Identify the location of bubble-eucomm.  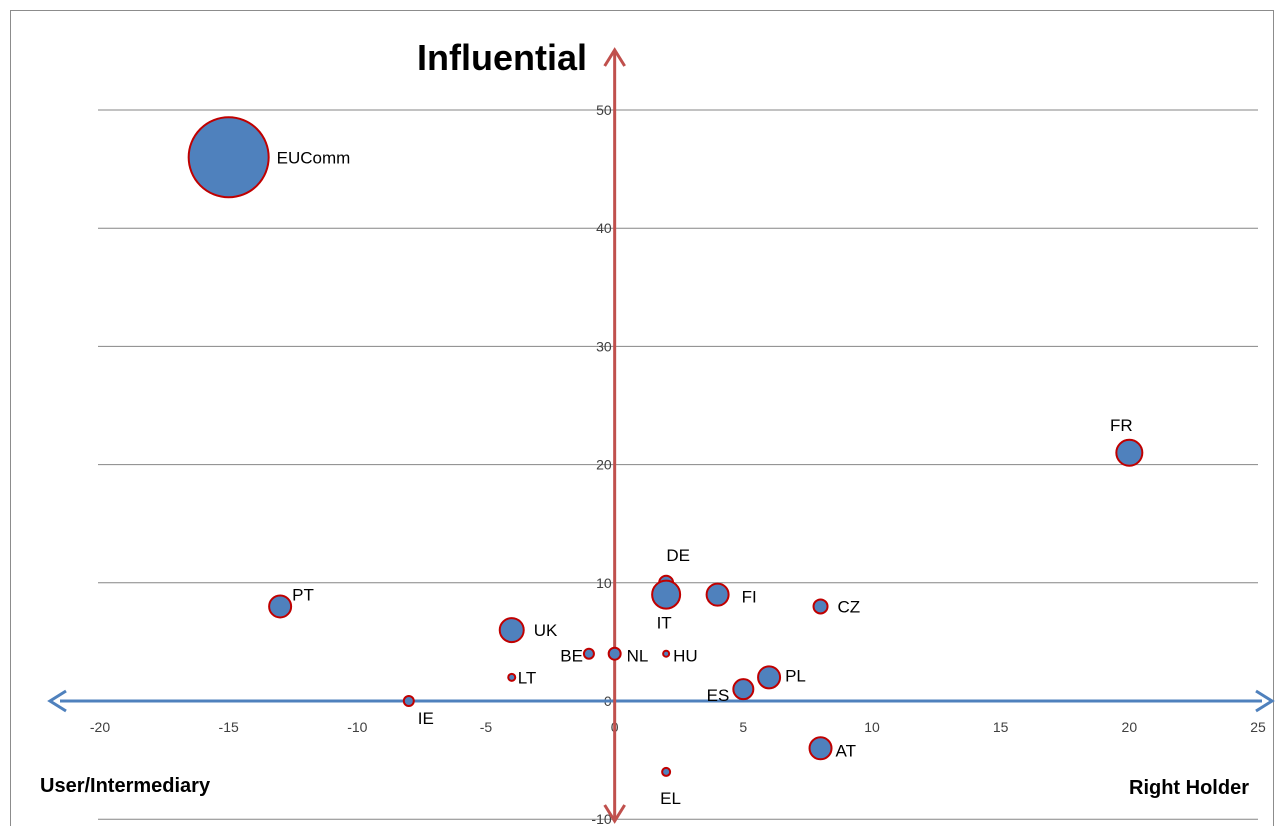
(228, 157).